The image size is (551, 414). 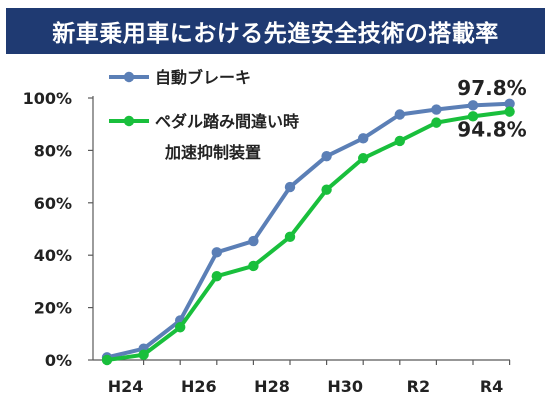 What do you see at coordinates (53, 203) in the screenshot?
I see `y-tick-label: 60%` at bounding box center [53, 203].